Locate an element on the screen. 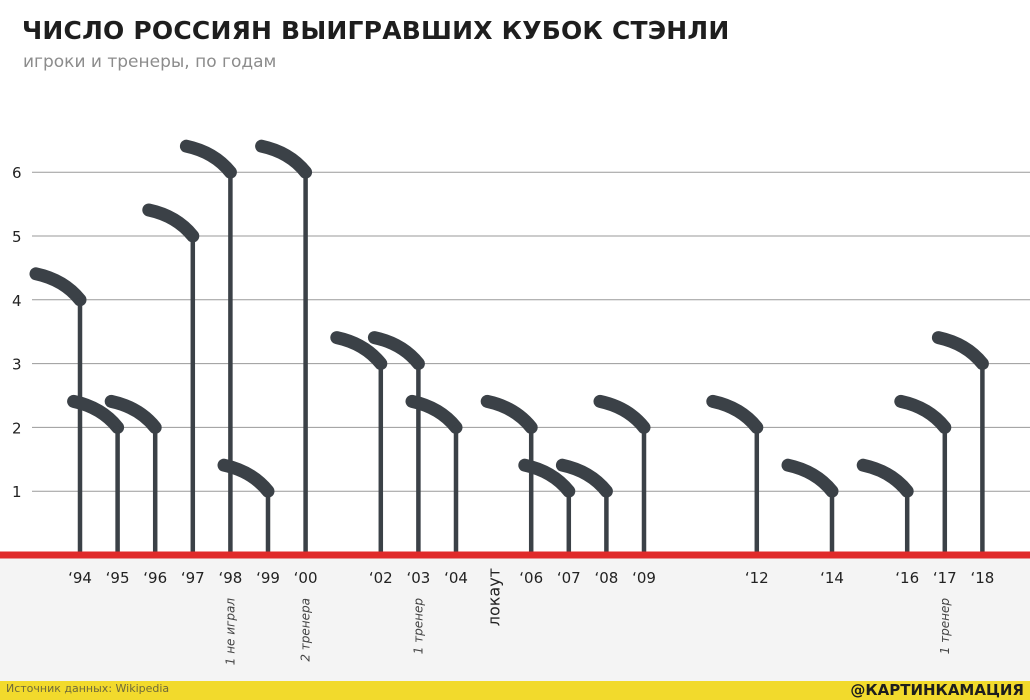 This screenshot has height=700, width=1030. brand-signature: @КАРТИНКАМАЦИЯ is located at coordinates (937, 690).